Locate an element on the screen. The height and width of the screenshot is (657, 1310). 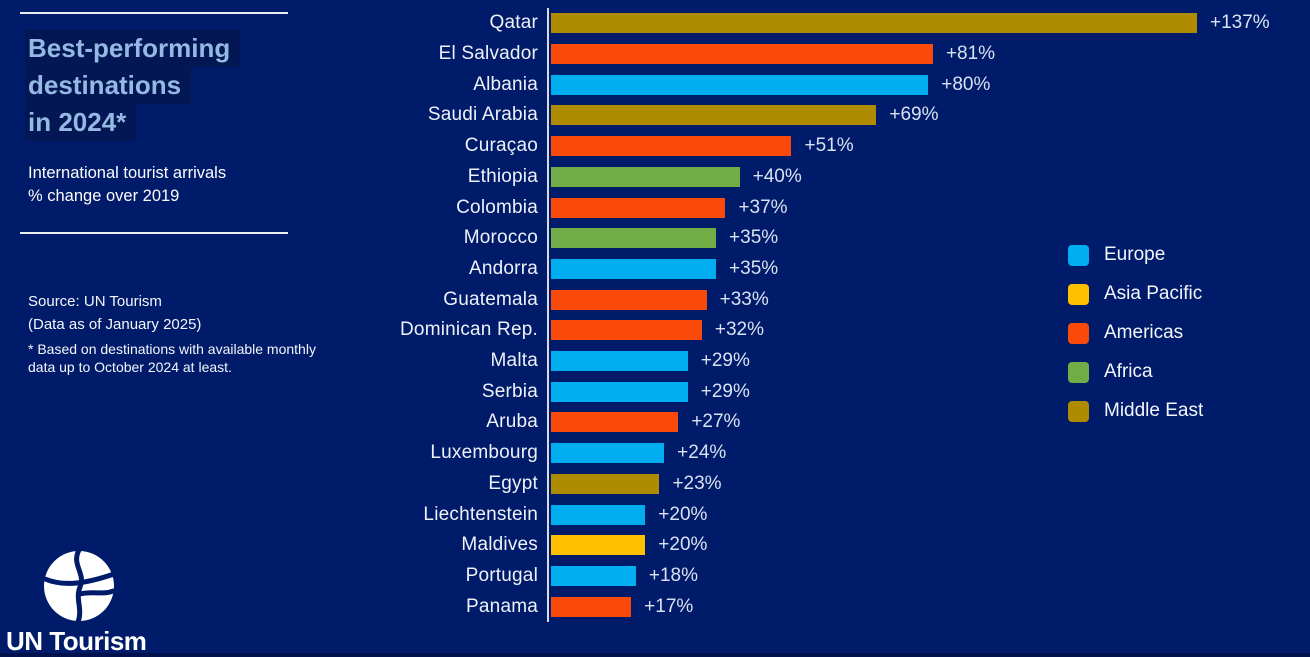
legend-item-middle-east: Middle East is located at coordinates (1135, 411).